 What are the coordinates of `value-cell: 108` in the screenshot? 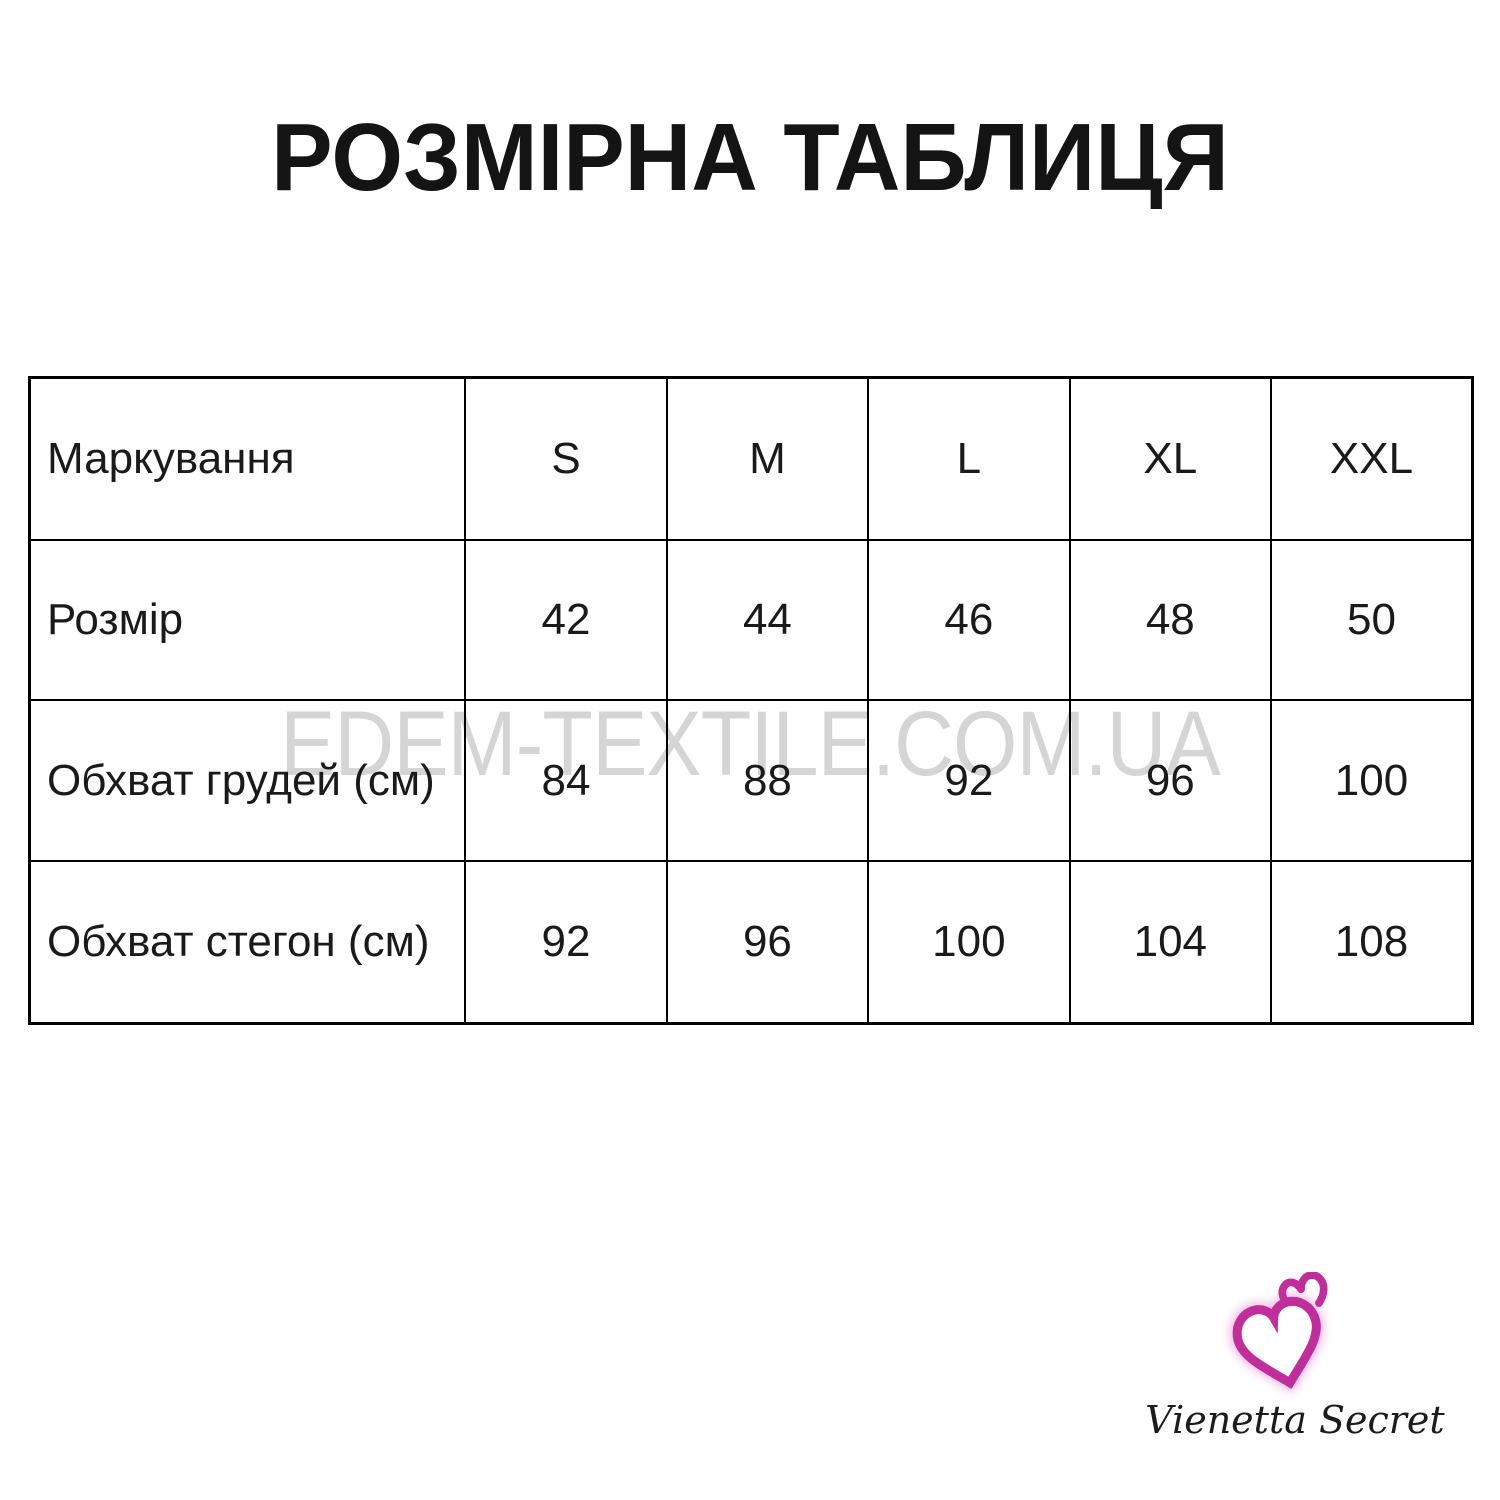 It's located at (1372, 942).